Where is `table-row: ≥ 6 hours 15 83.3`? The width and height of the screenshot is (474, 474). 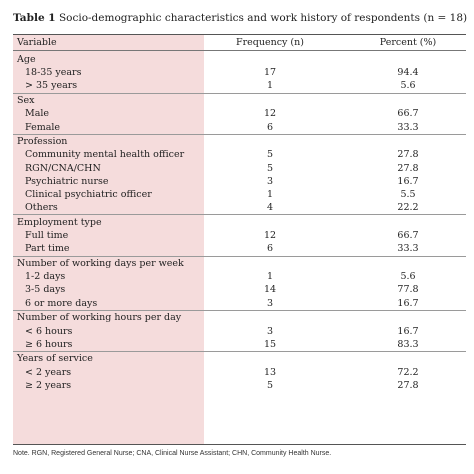 table-row: ≥ 6 hours 15 83.3 is located at coordinates (239, 346).